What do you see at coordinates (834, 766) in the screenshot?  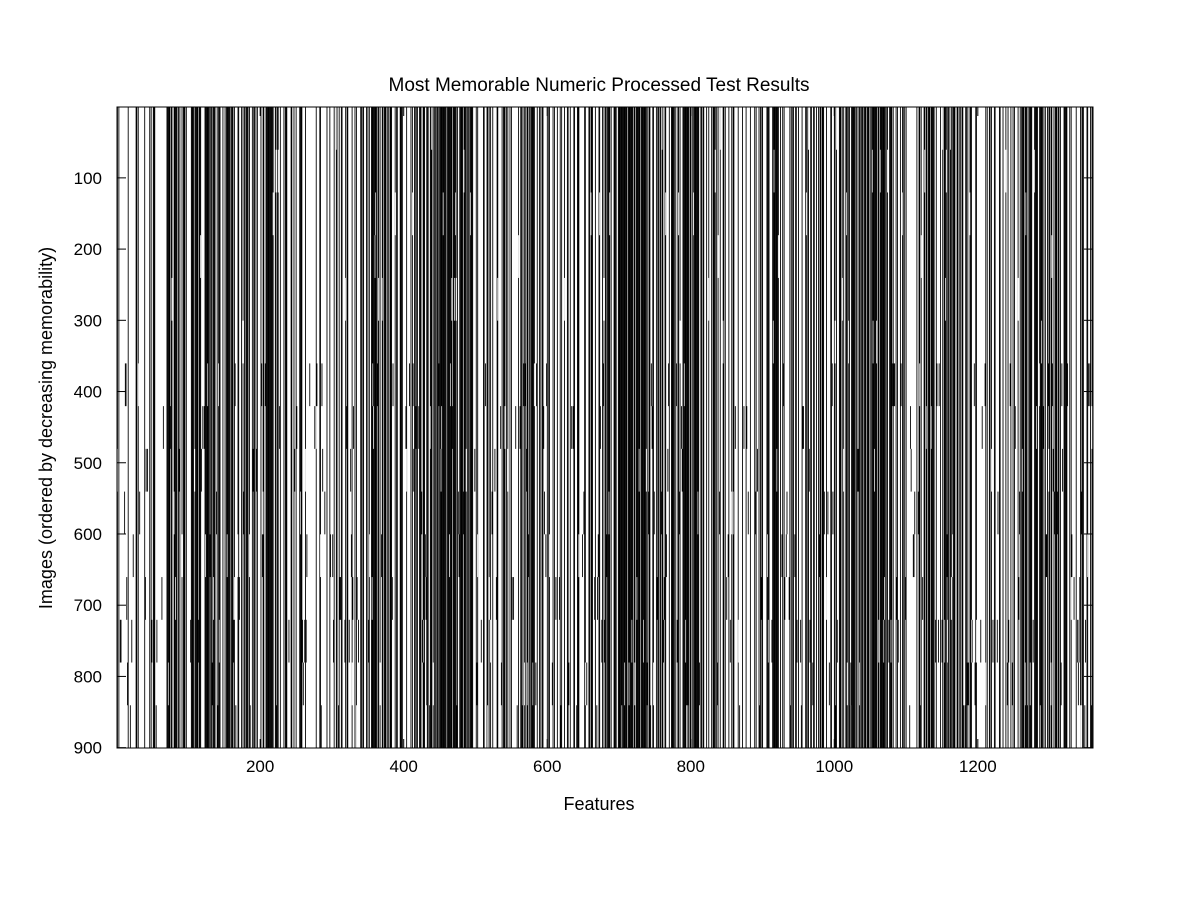 I see `x-tick-label: 1000` at bounding box center [834, 766].